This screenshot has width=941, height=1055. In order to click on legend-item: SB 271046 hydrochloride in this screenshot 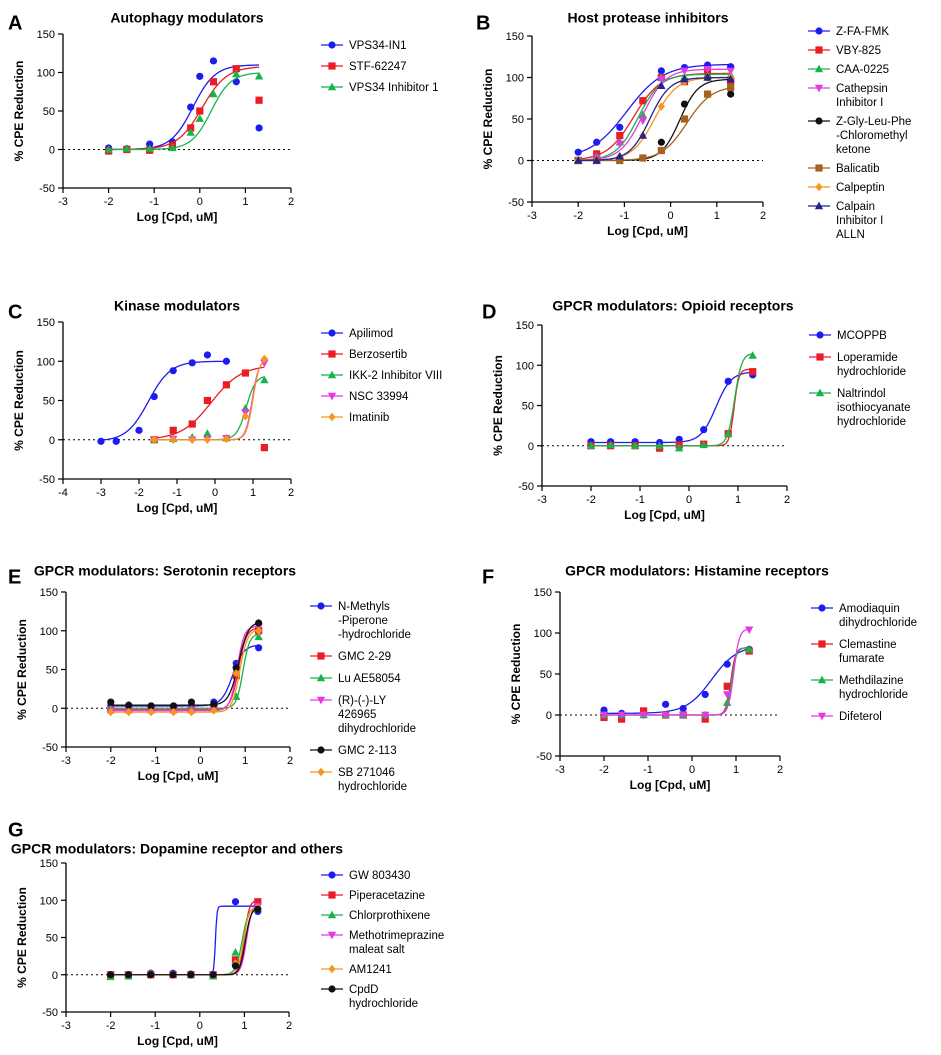, I will do `click(358, 780)`.